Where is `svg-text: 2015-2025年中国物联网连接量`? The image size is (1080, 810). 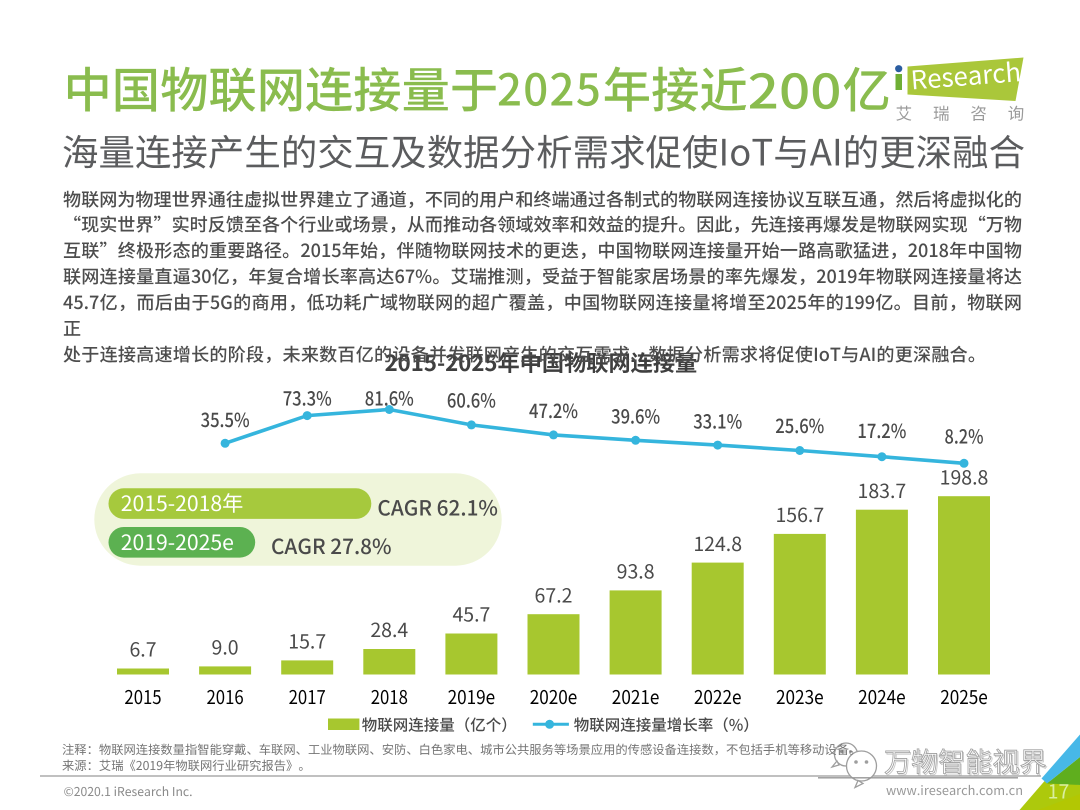
svg-text: 2015-2025年中国物联网连接量 is located at coordinates (541, 362).